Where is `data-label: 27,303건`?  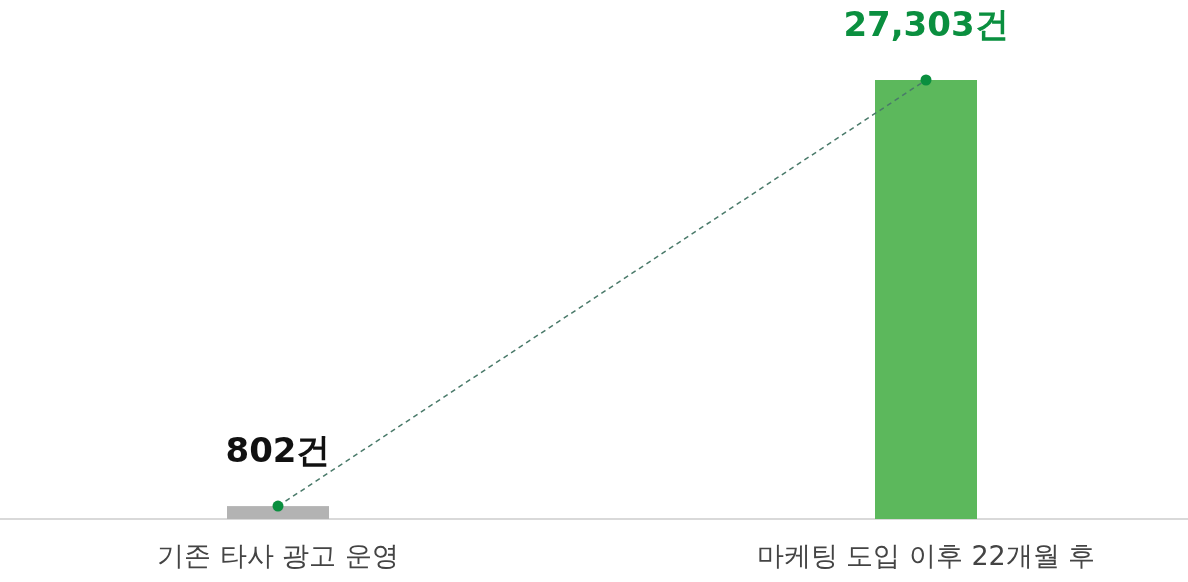 data-label: 27,303건 is located at coordinates (926, 24).